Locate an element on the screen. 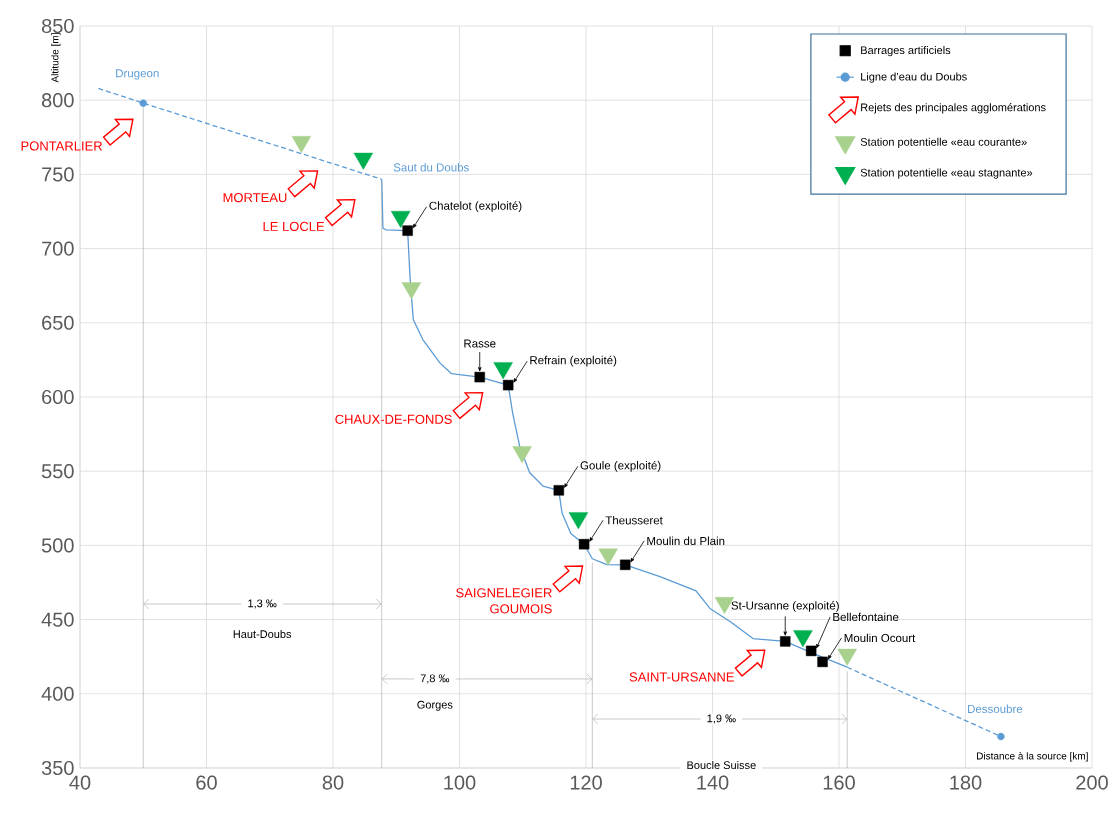 This screenshot has height=826, width=1117. legend-label: Ligne d’eau du Doubs is located at coordinates (914, 77).